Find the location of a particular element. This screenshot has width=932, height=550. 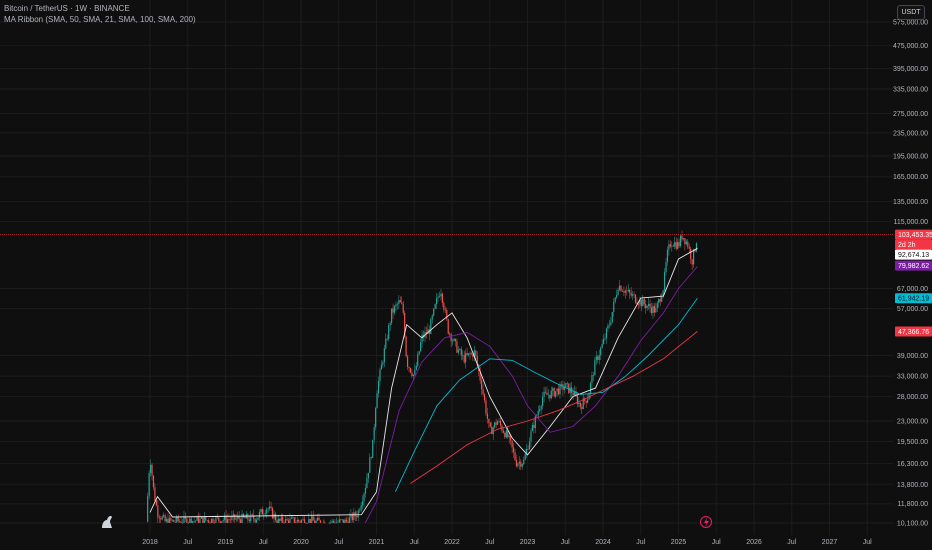

ma21-badge: 92,674.13 is located at coordinates (913, 254).